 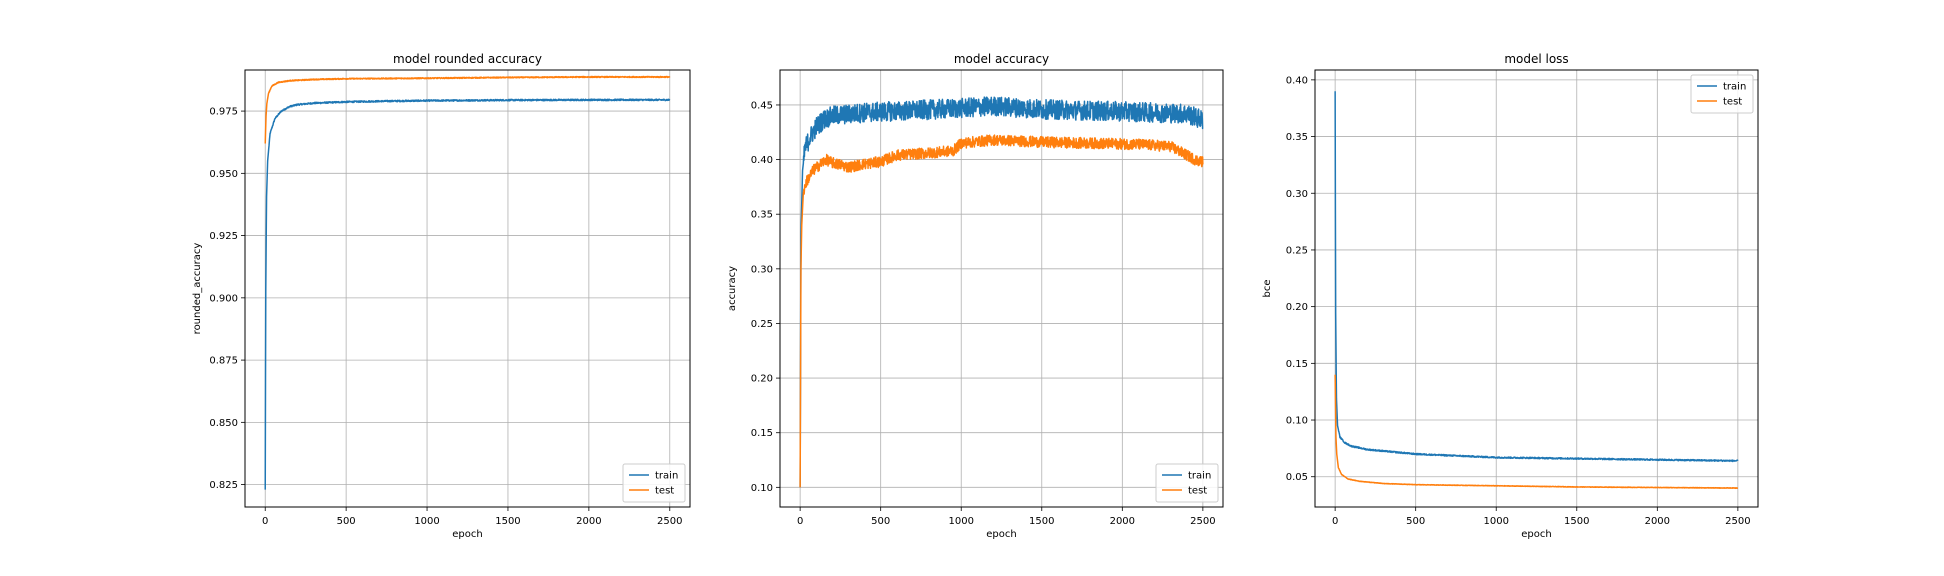 What do you see at coordinates (762, 105) in the screenshot?
I see `y-tick-label: 0.45` at bounding box center [762, 105].